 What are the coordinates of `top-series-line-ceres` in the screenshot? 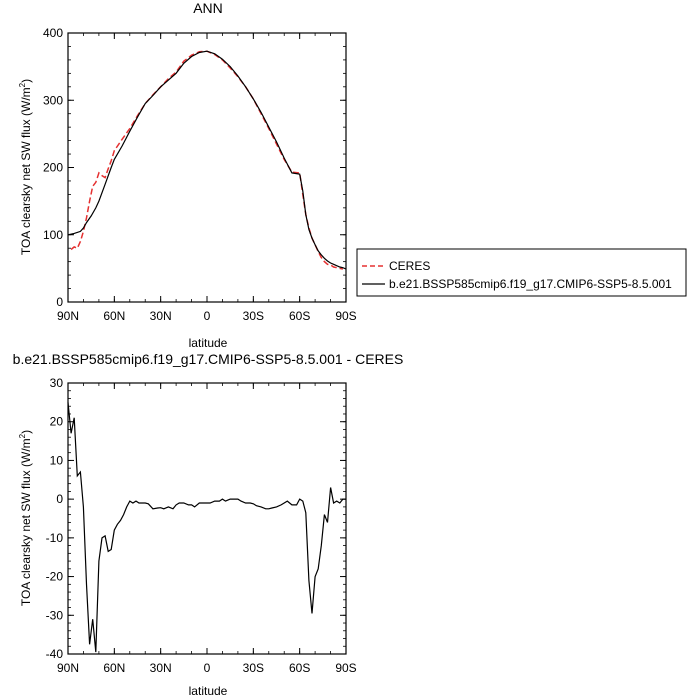 It's located at (207, 160).